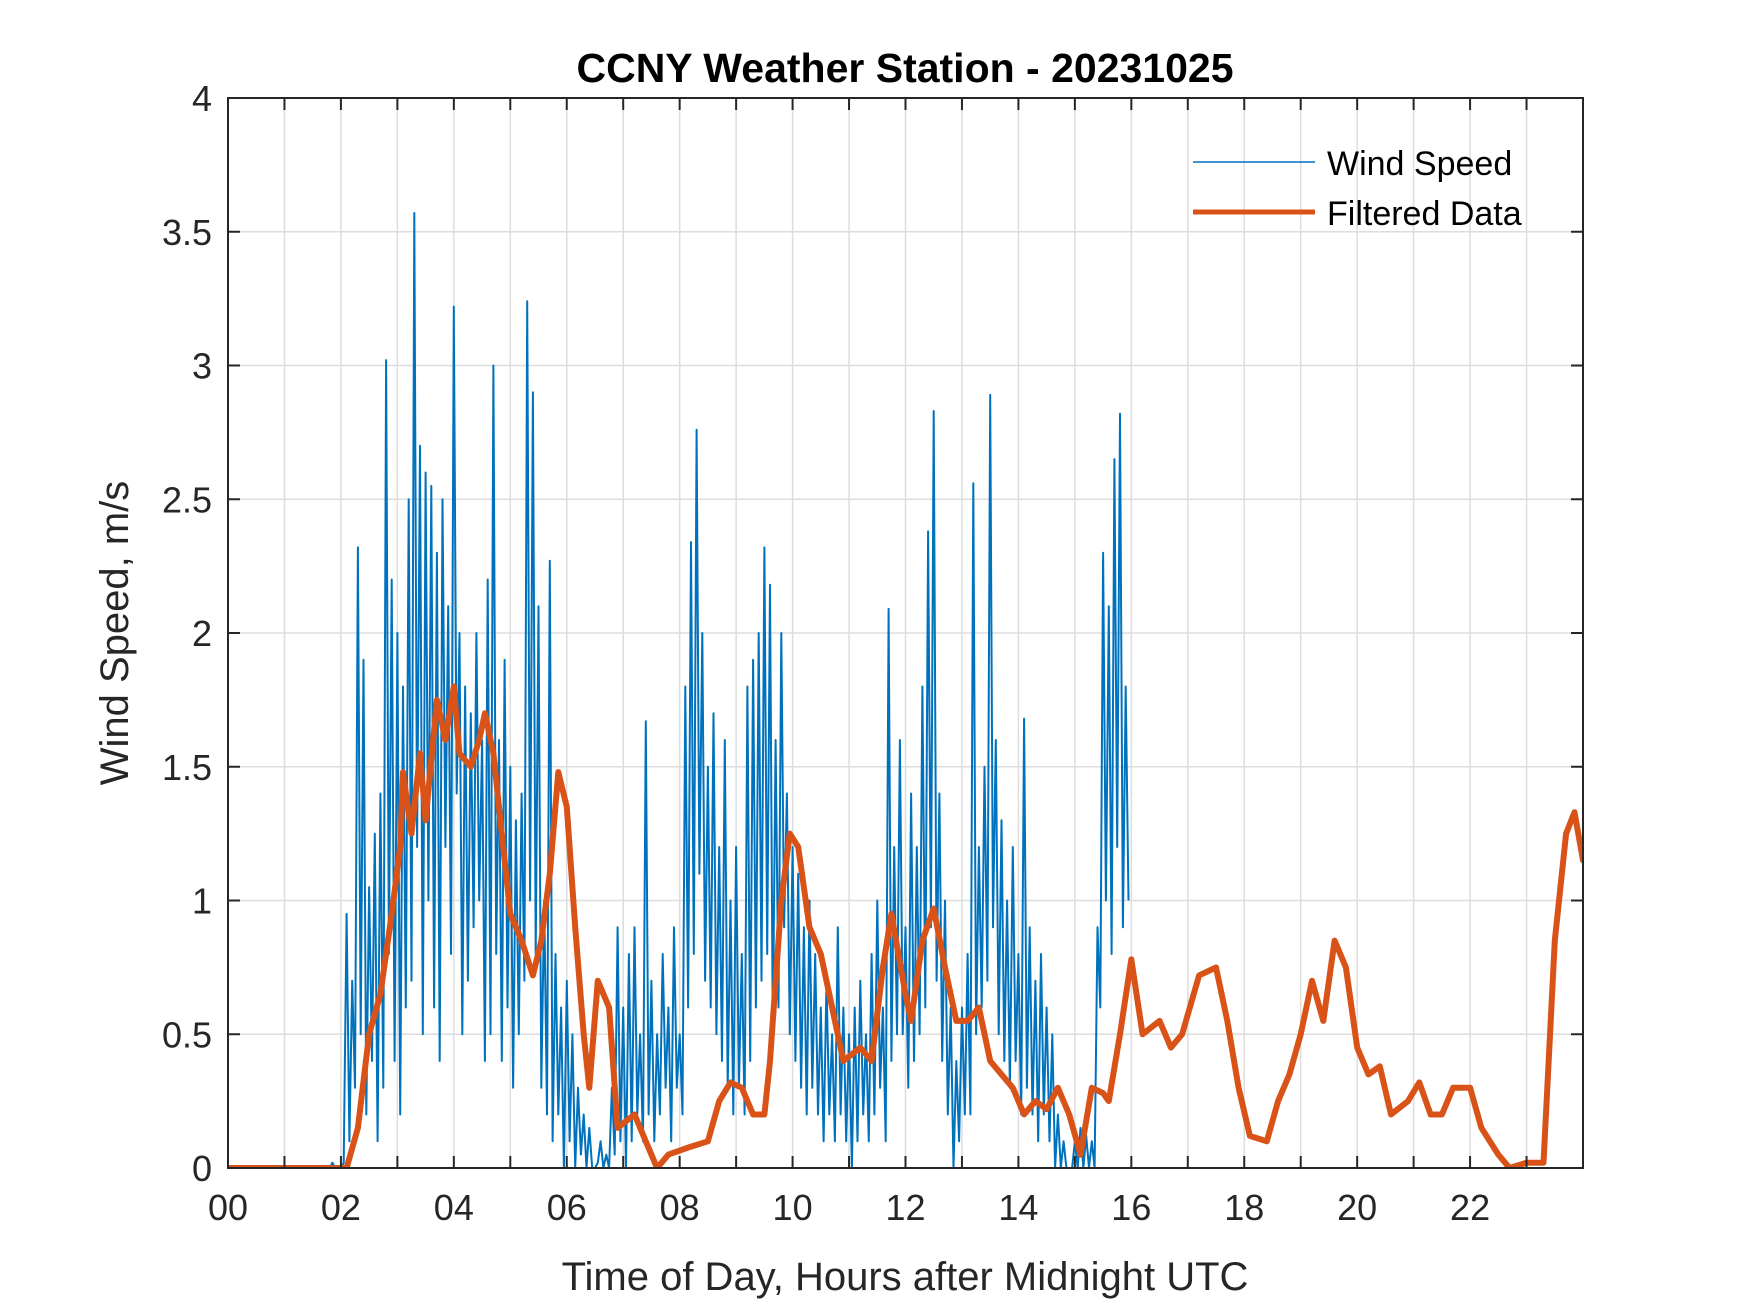 The width and height of the screenshot is (1750, 1313). What do you see at coordinates (1357, 1207) in the screenshot?
I see `x-tick-label: 20` at bounding box center [1357, 1207].